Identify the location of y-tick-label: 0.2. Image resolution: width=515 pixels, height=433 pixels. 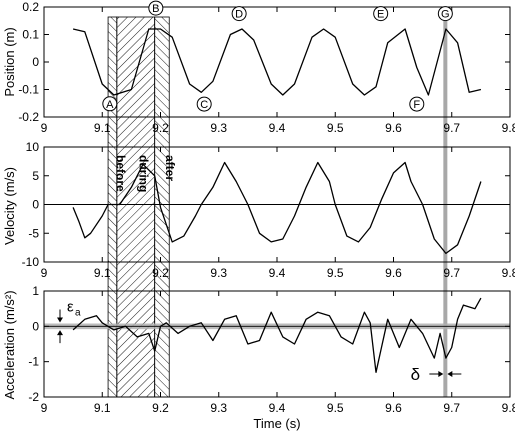
(30, 7).